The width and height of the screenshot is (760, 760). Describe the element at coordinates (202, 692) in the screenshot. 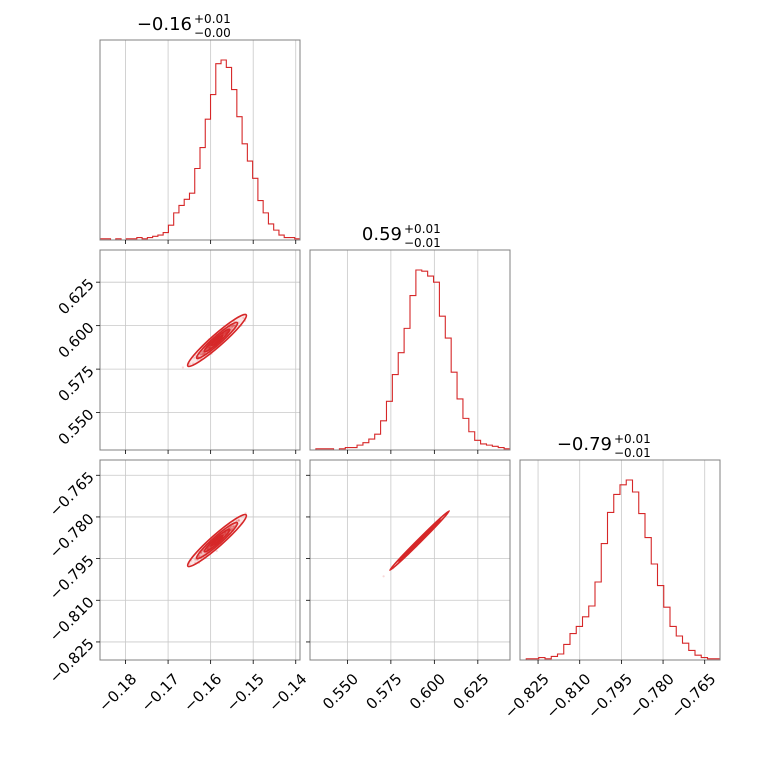

I see `tick-label-x: −0.16` at that location.